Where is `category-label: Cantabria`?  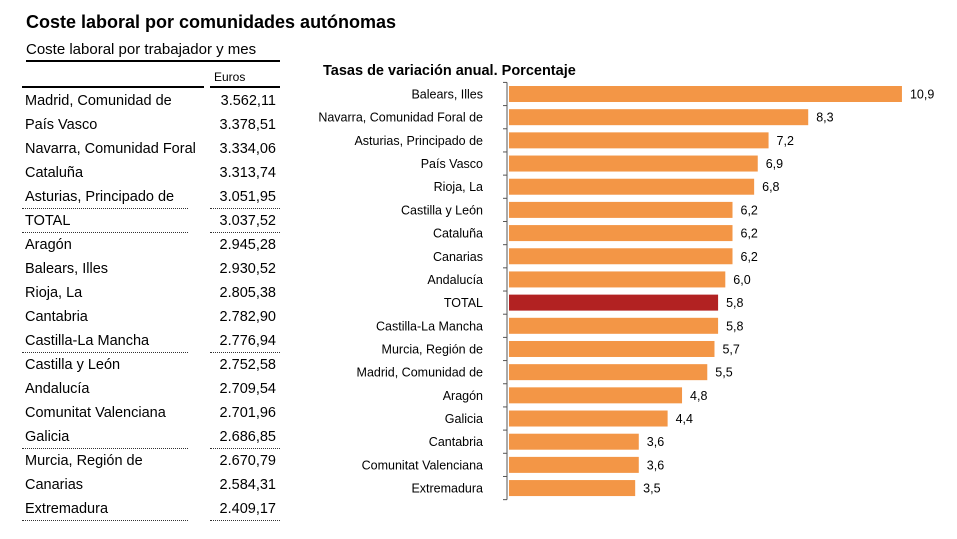 category-label: Cantabria is located at coordinates (456, 442).